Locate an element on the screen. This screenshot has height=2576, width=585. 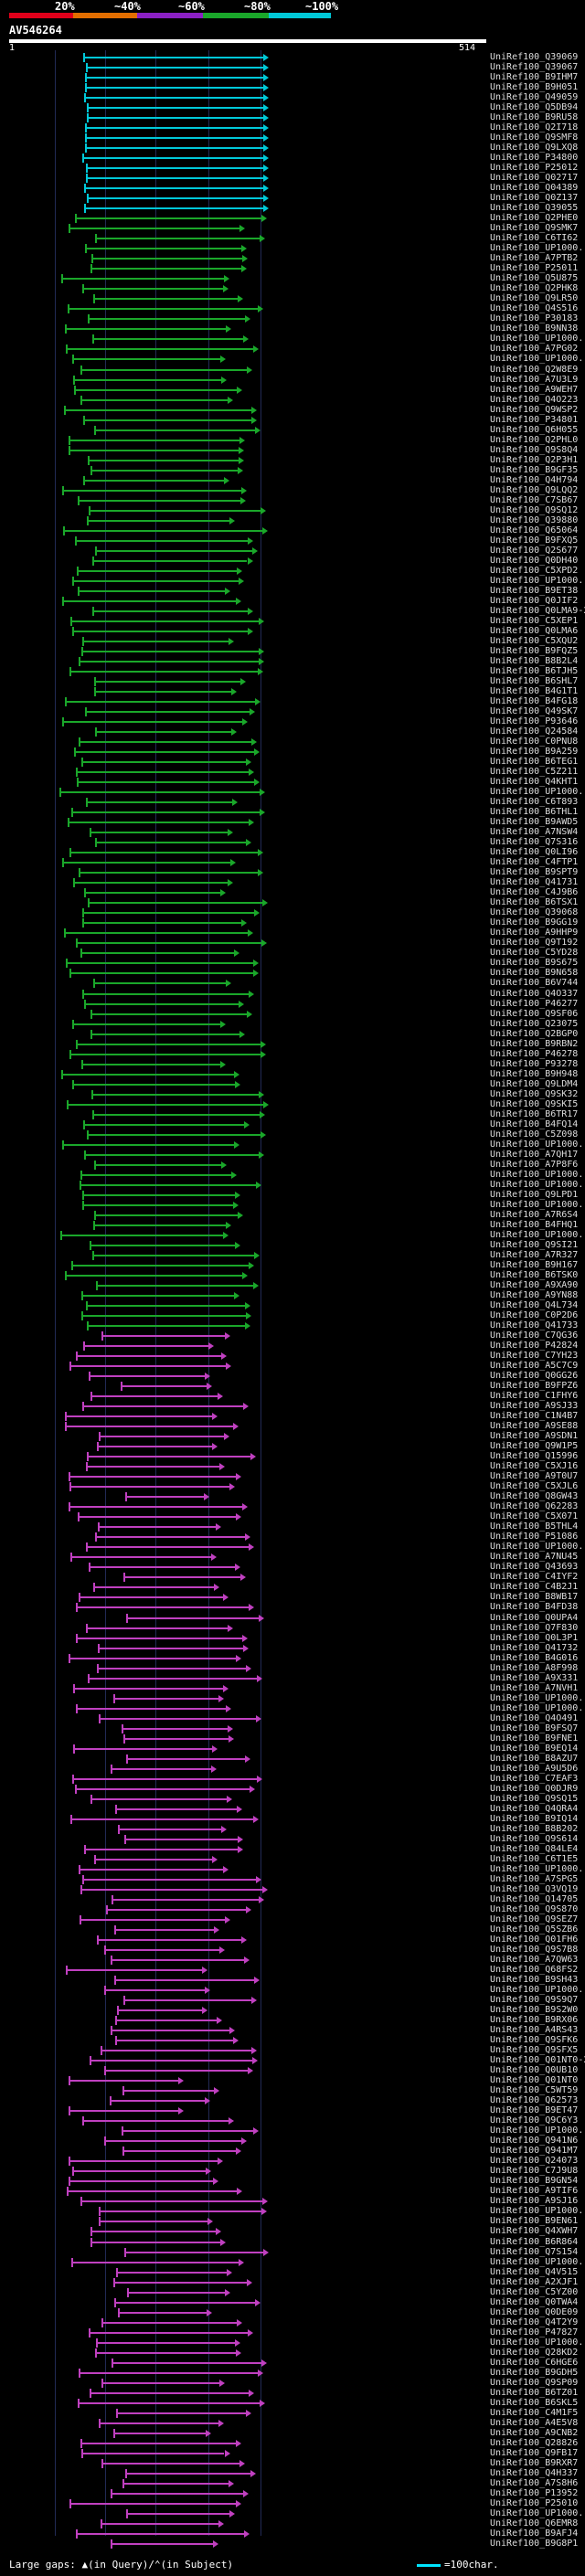
hit-label-link: UniRef100_Q5SZB6 is located at coordinates (535, 1929).